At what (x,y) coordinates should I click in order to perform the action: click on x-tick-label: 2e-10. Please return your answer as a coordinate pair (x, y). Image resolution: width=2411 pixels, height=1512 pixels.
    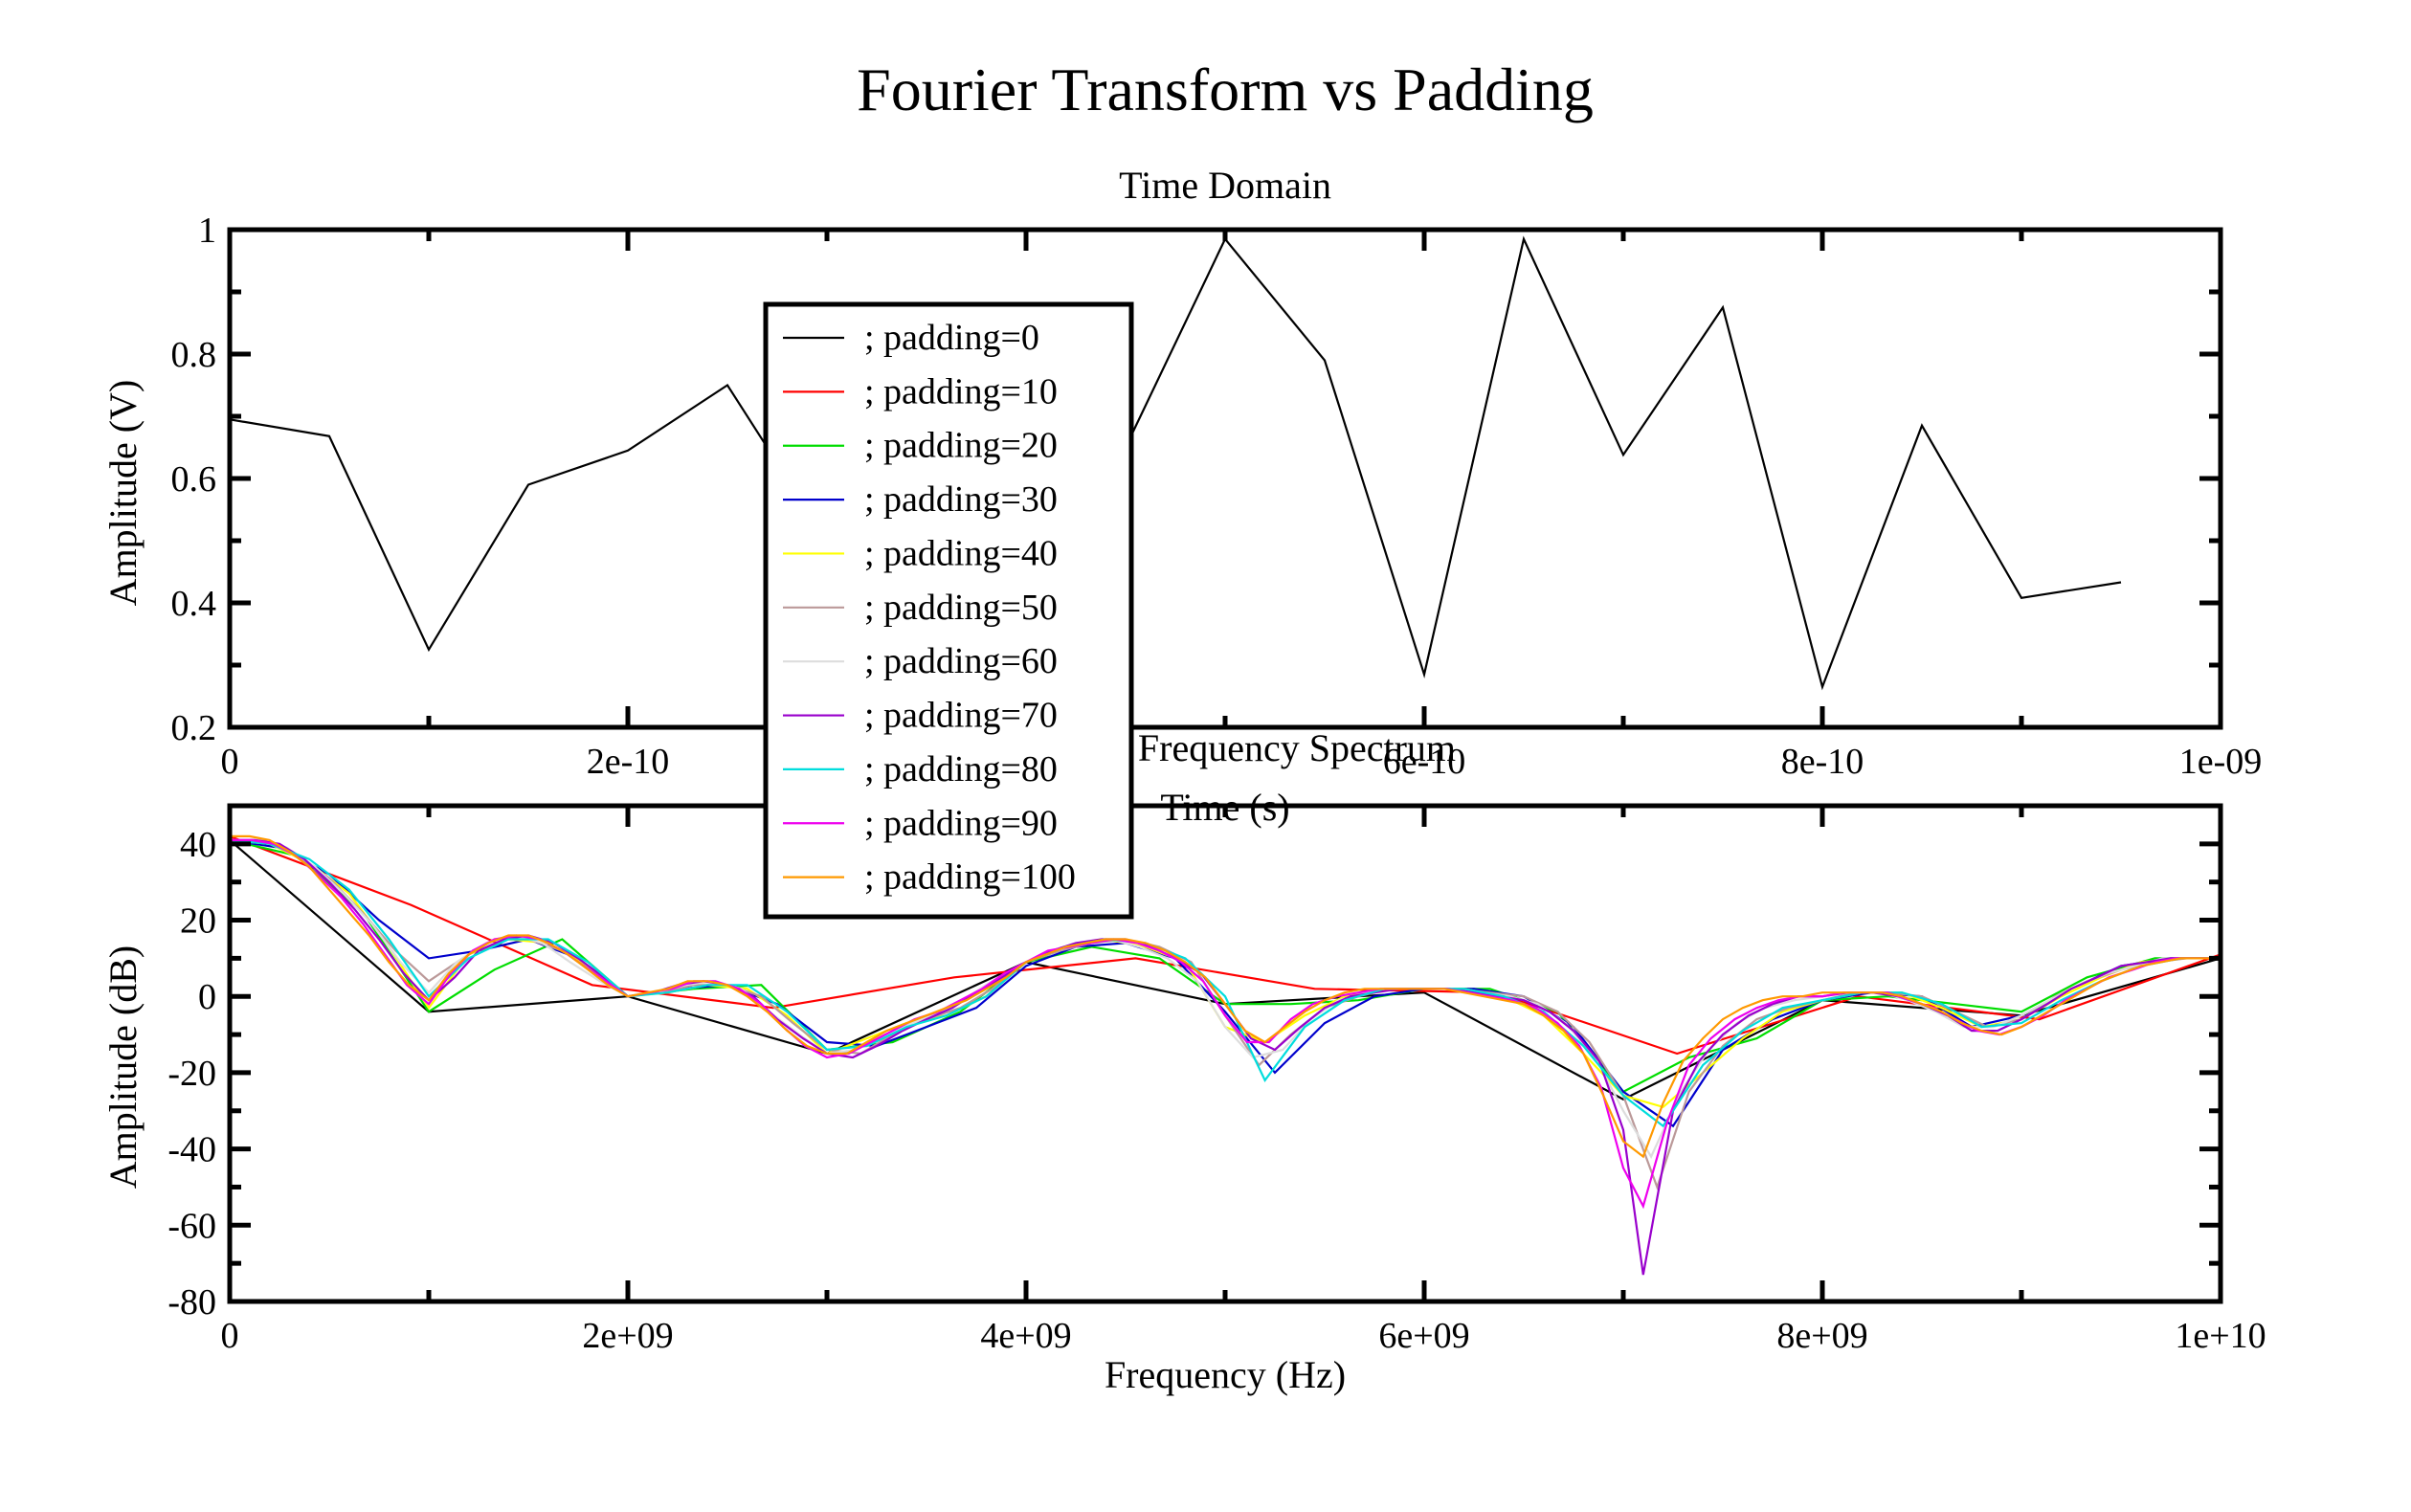
    Looking at the image, I should click on (628, 762).